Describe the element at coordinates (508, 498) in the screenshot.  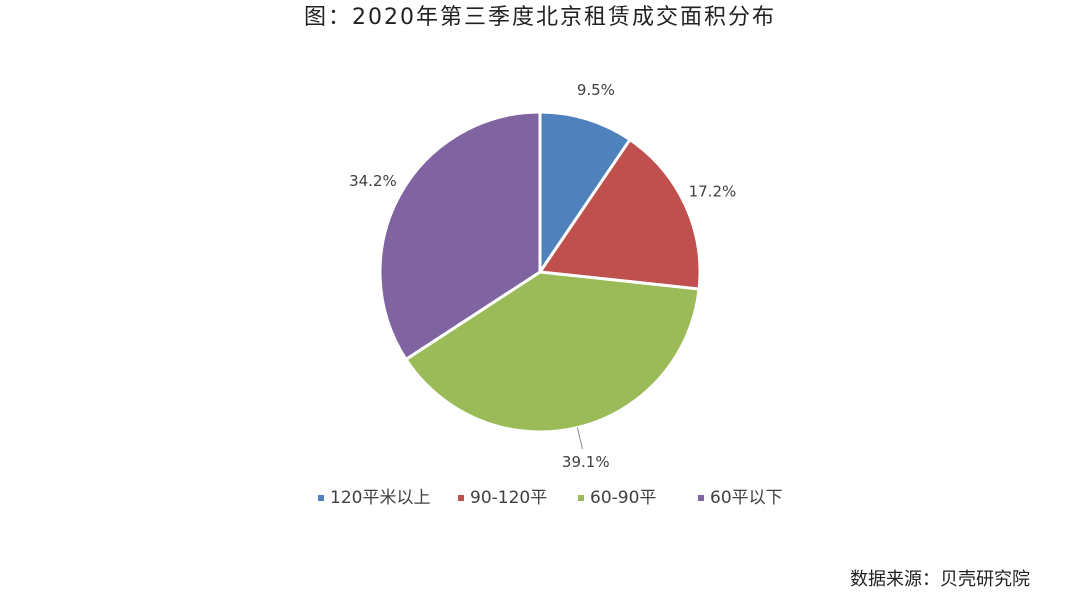
I see `legend-label: 90-120平` at that location.